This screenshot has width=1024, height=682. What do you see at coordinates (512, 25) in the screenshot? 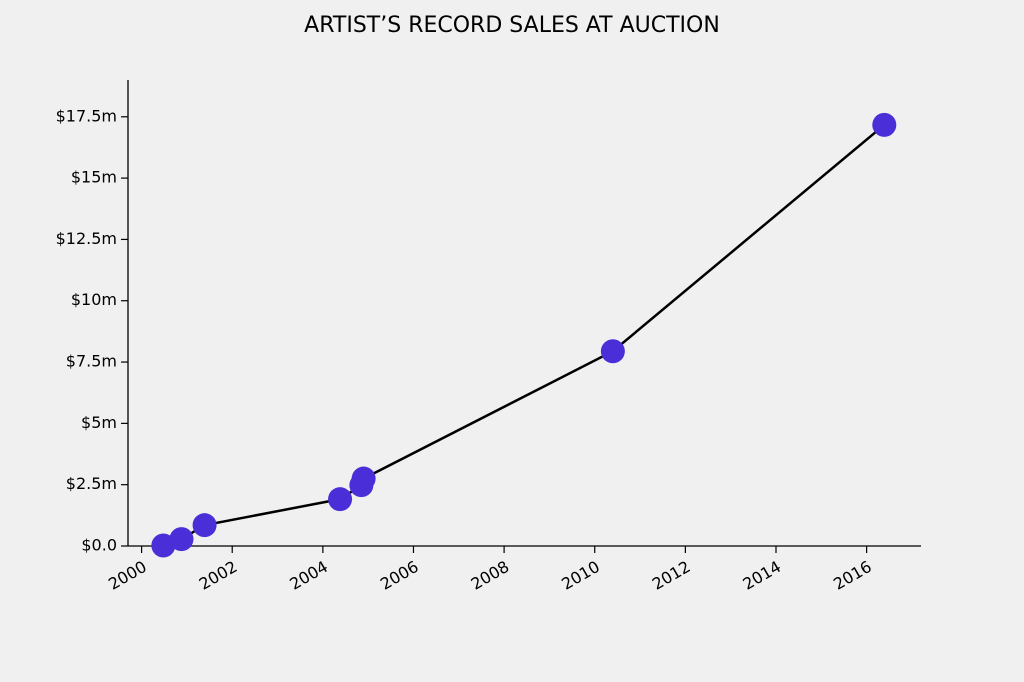
I see `chart-title: ARTIST’S RECORD SALES AT AUCTION` at bounding box center [512, 25].